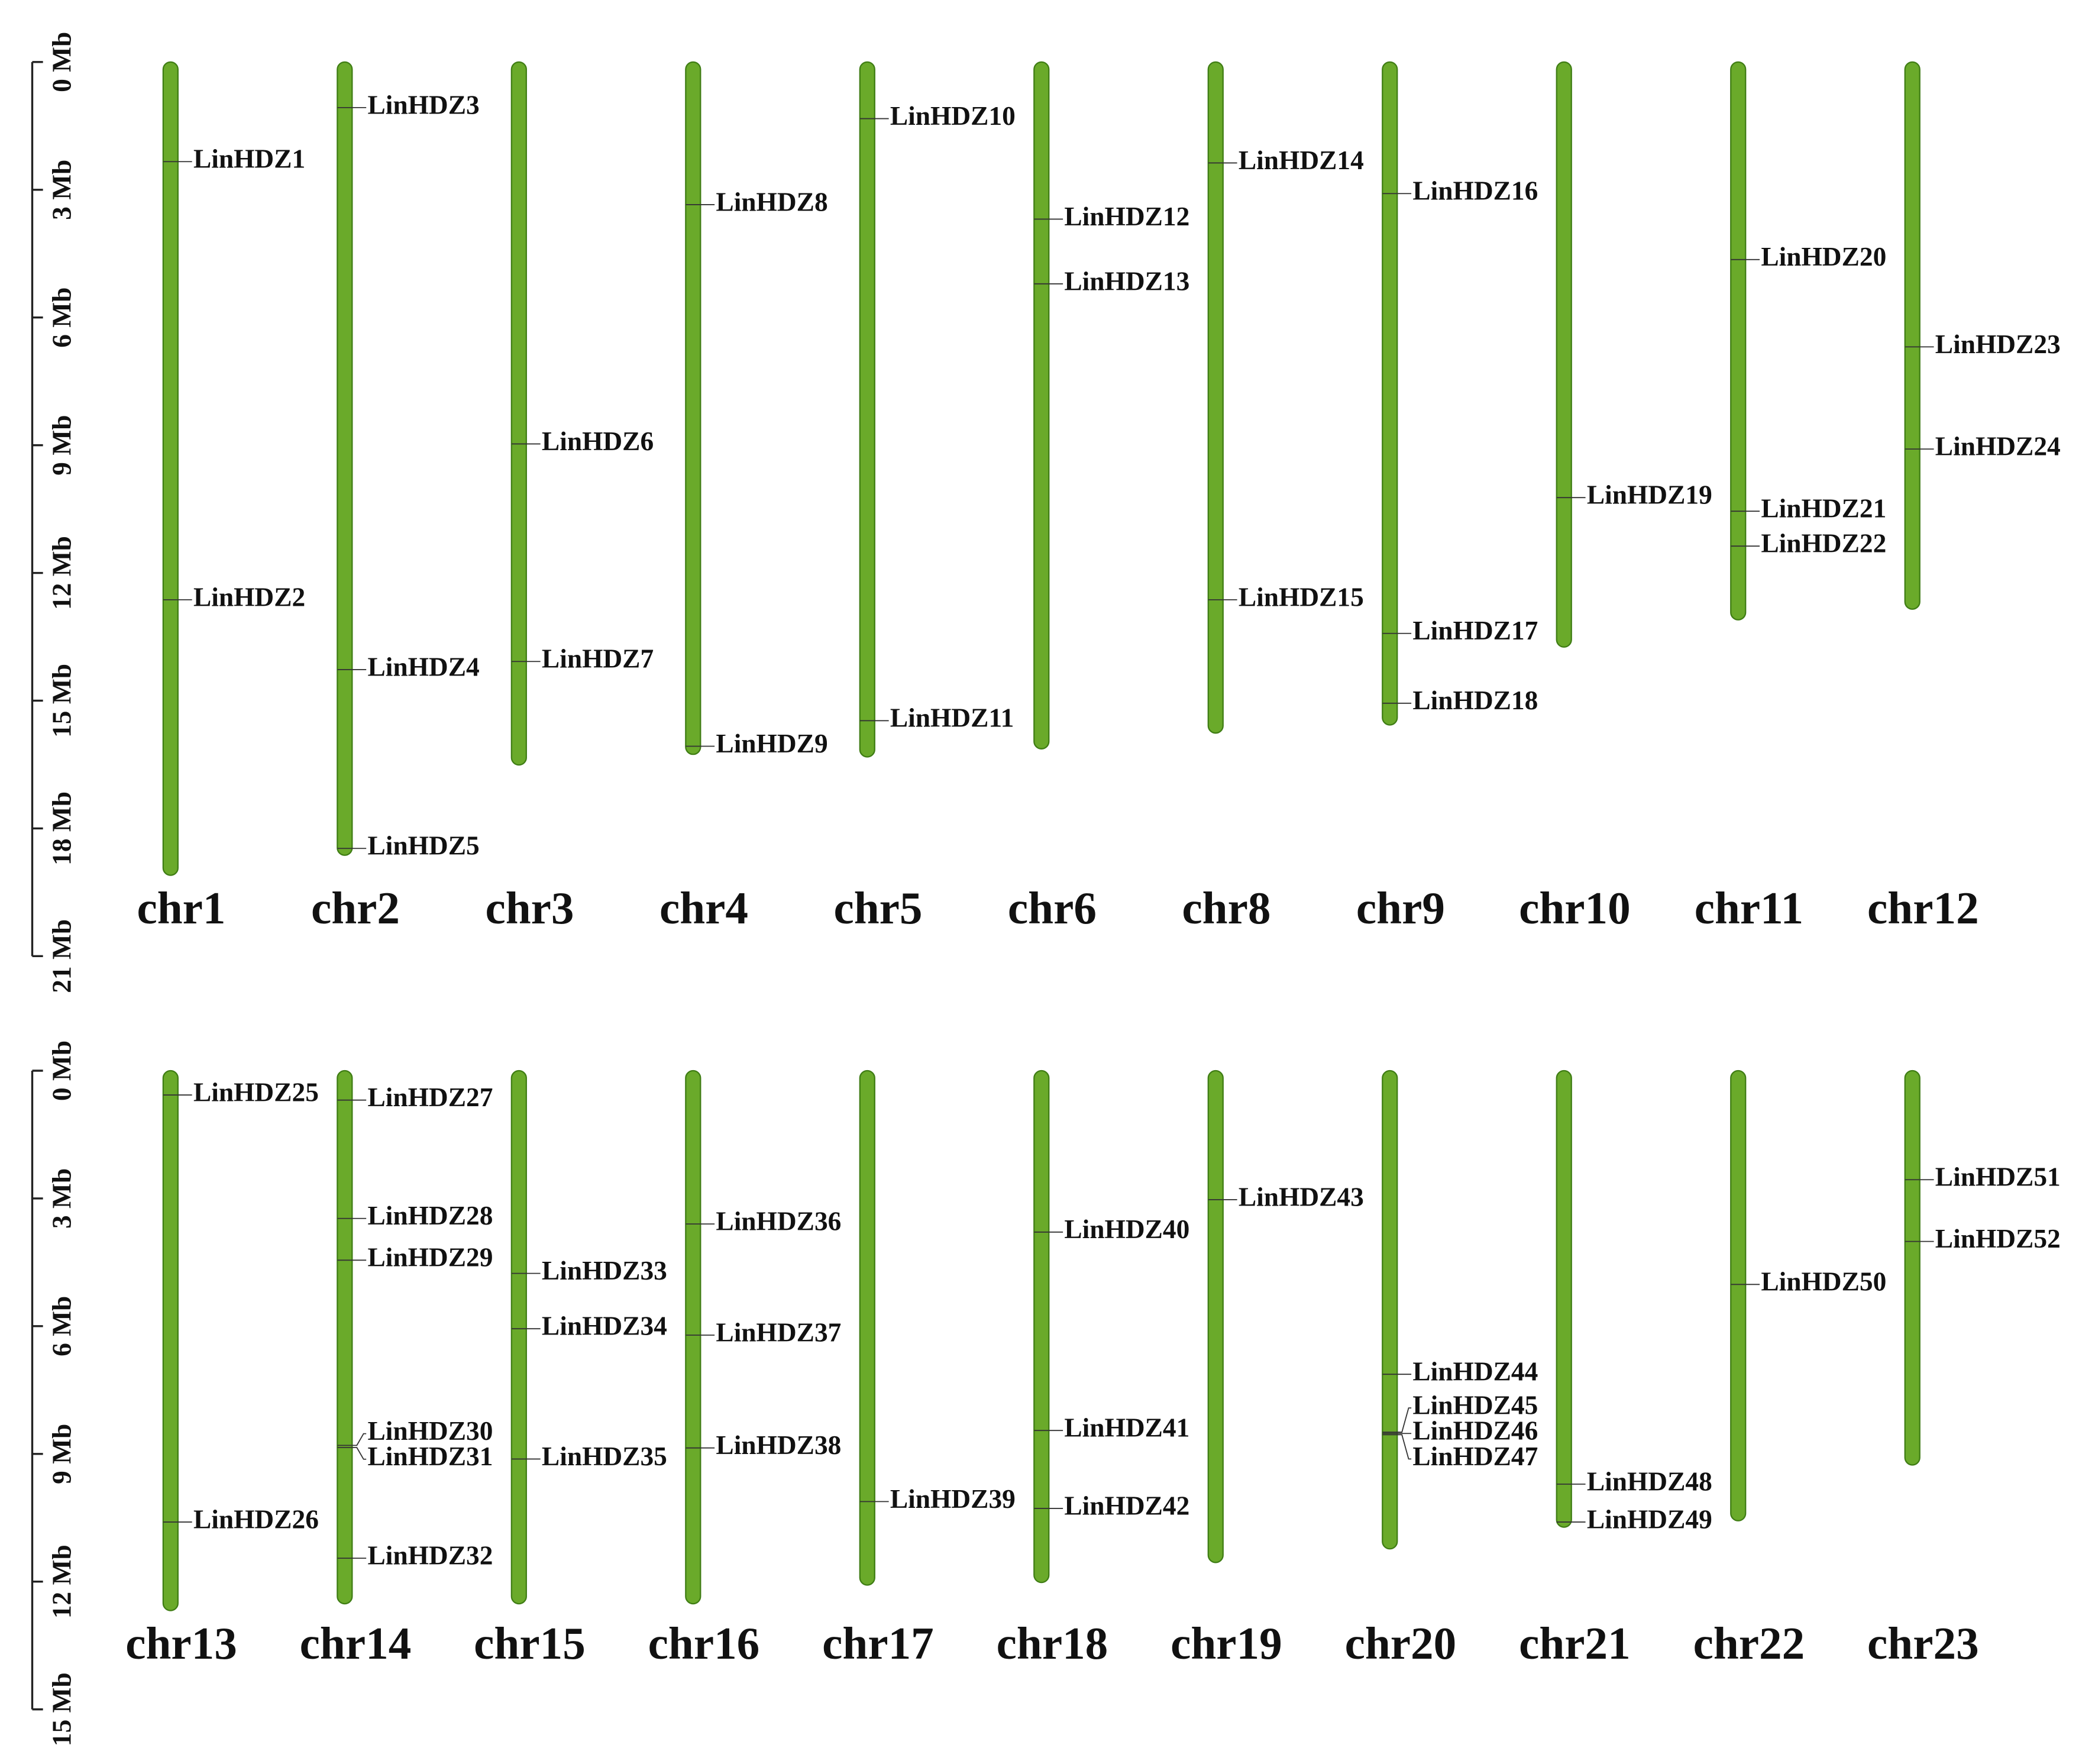  I want to click on y-tick-label: 18 Mb, so click(61, 828).